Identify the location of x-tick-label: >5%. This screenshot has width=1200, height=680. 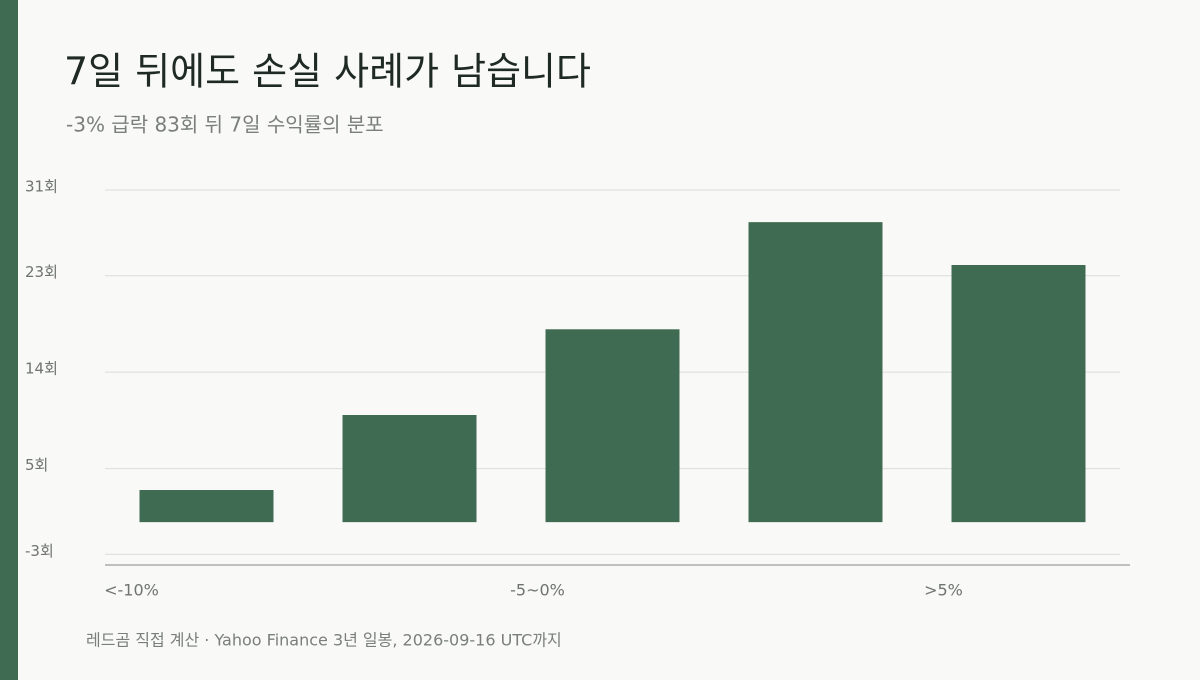
(943, 590).